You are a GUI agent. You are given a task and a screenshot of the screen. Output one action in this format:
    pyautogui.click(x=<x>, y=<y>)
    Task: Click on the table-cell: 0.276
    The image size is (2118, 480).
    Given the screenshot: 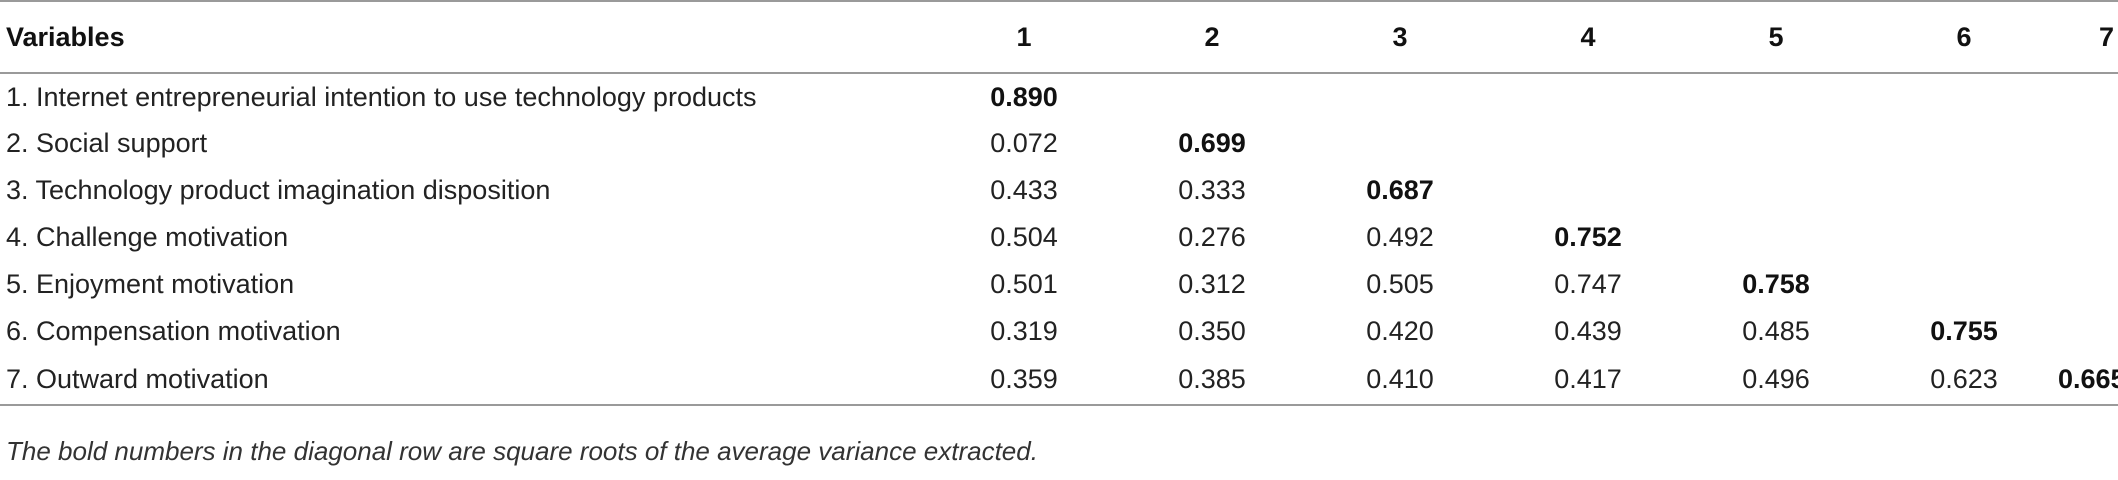 What is the action you would take?
    pyautogui.click(x=1212, y=237)
    